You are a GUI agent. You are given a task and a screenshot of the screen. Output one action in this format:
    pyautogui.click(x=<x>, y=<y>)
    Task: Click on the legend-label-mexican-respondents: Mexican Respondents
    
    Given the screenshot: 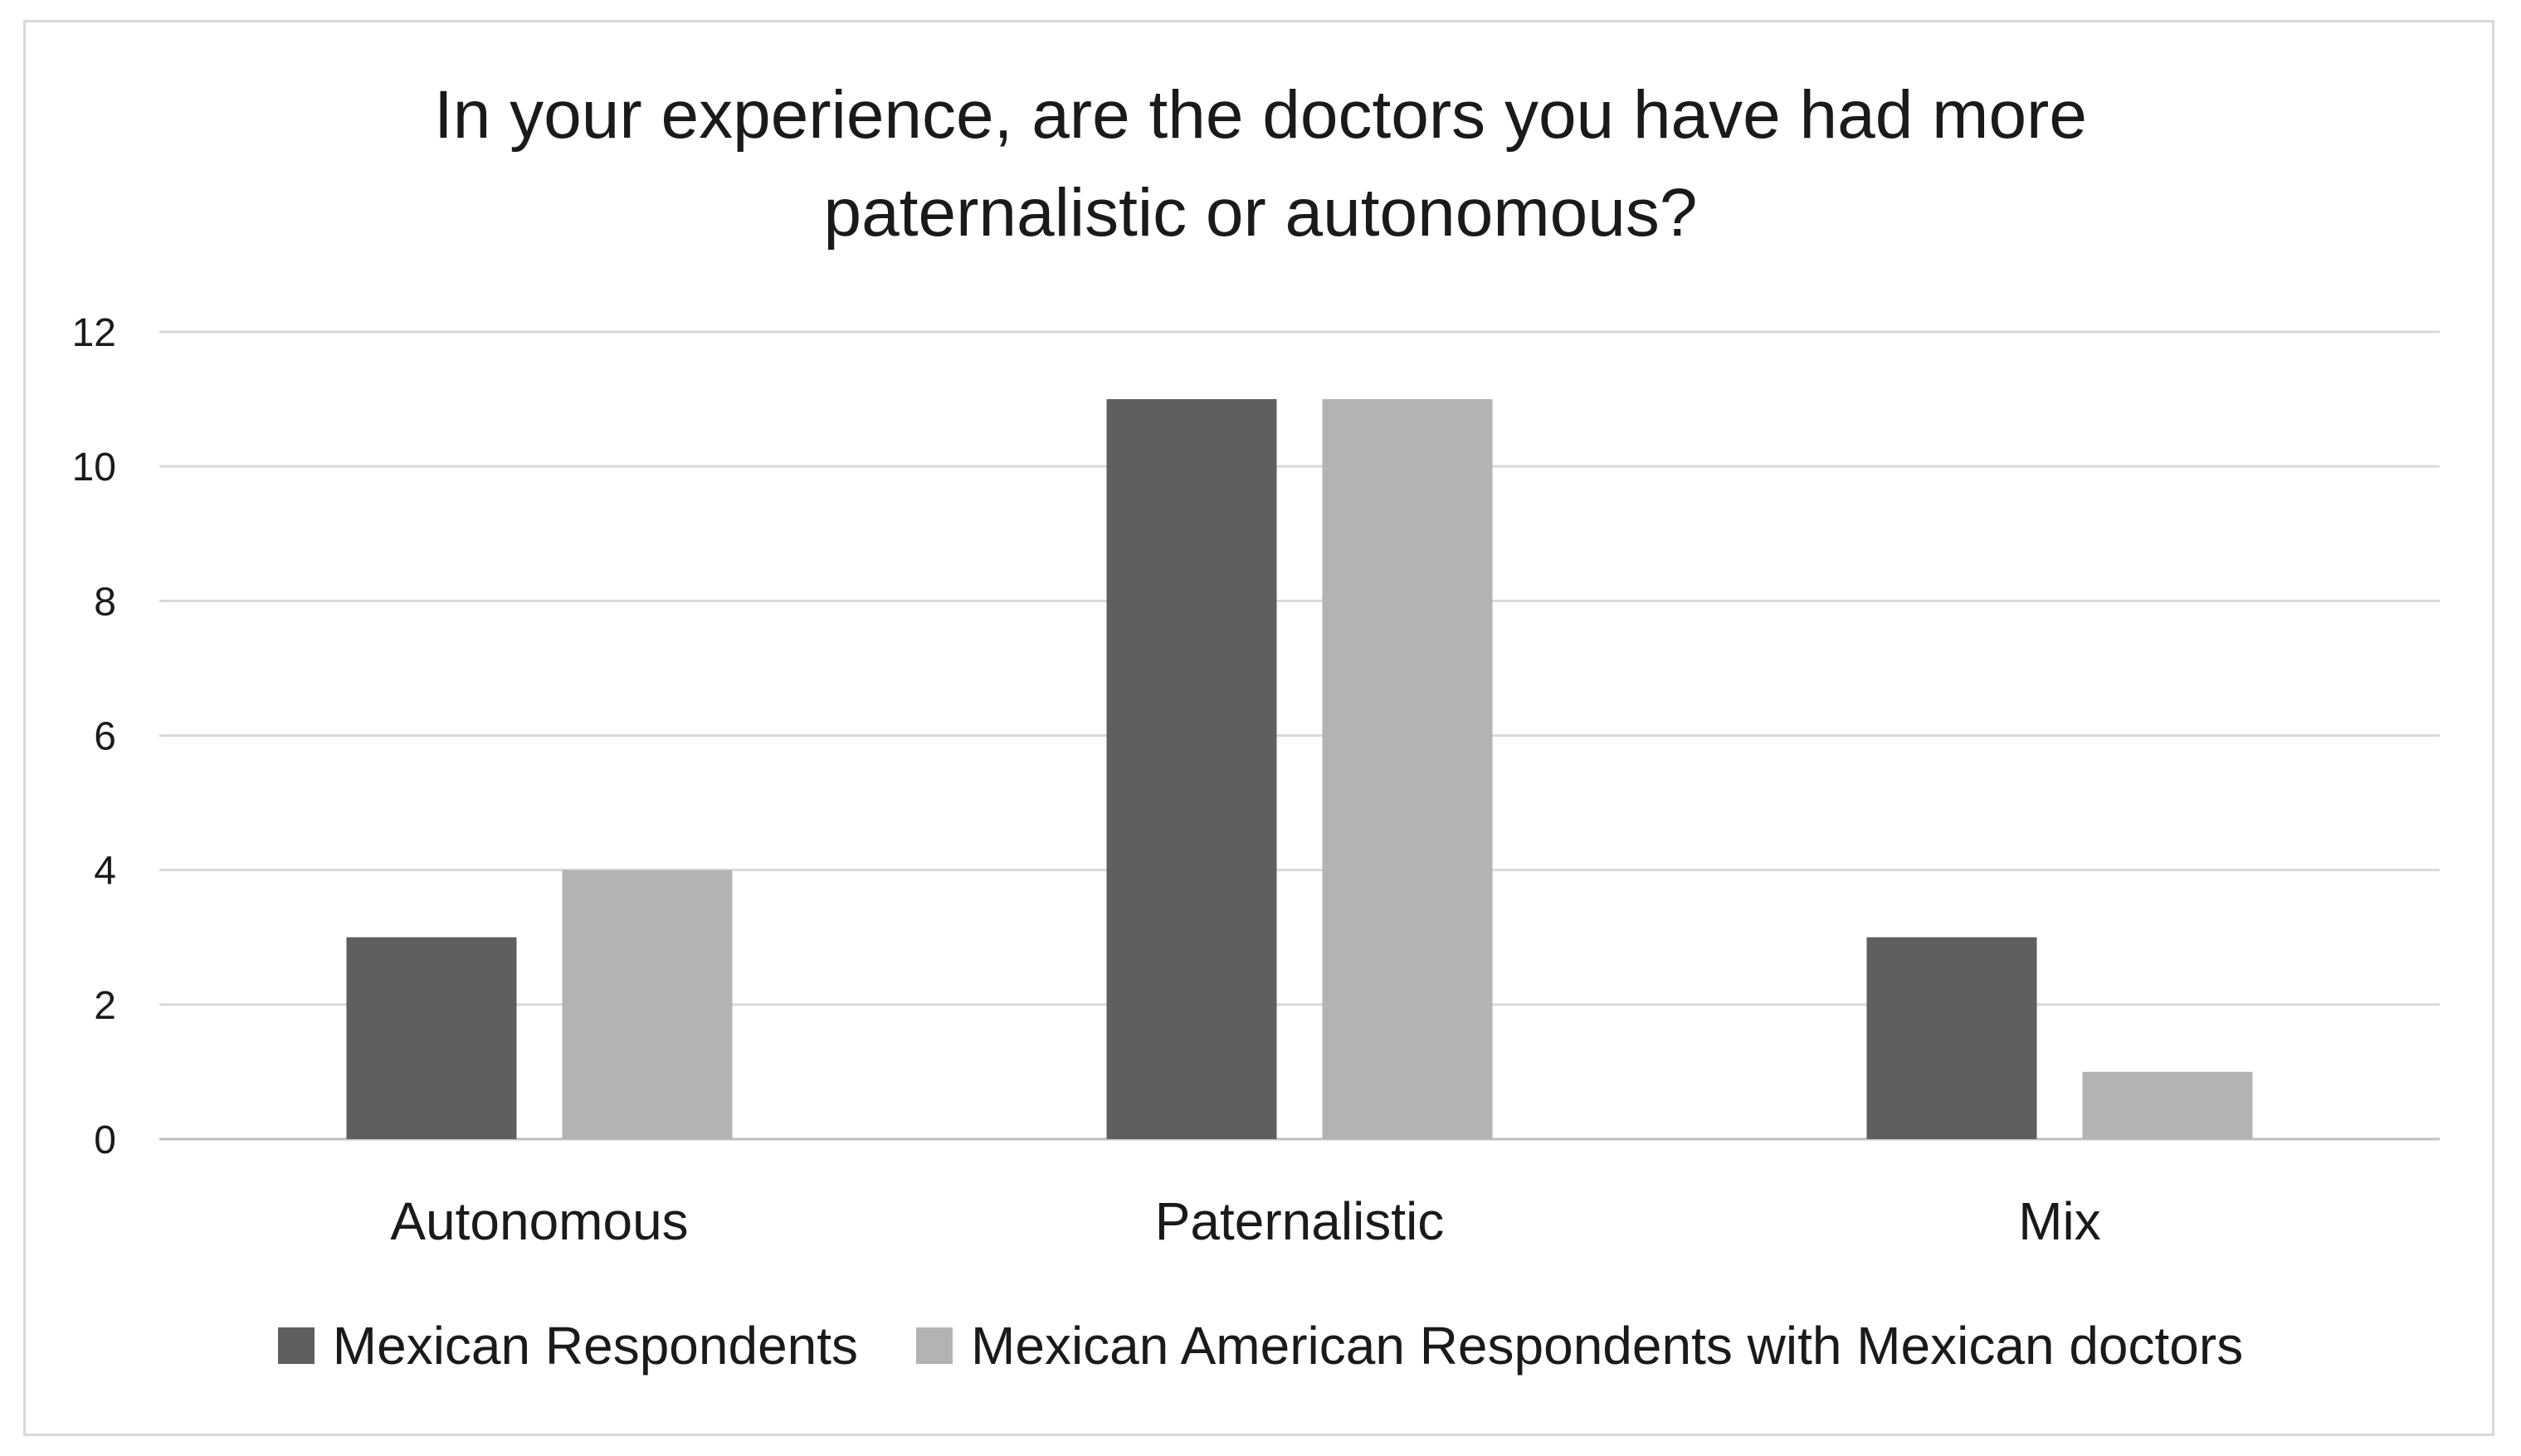 What is the action you would take?
    pyautogui.click(x=595, y=1346)
    